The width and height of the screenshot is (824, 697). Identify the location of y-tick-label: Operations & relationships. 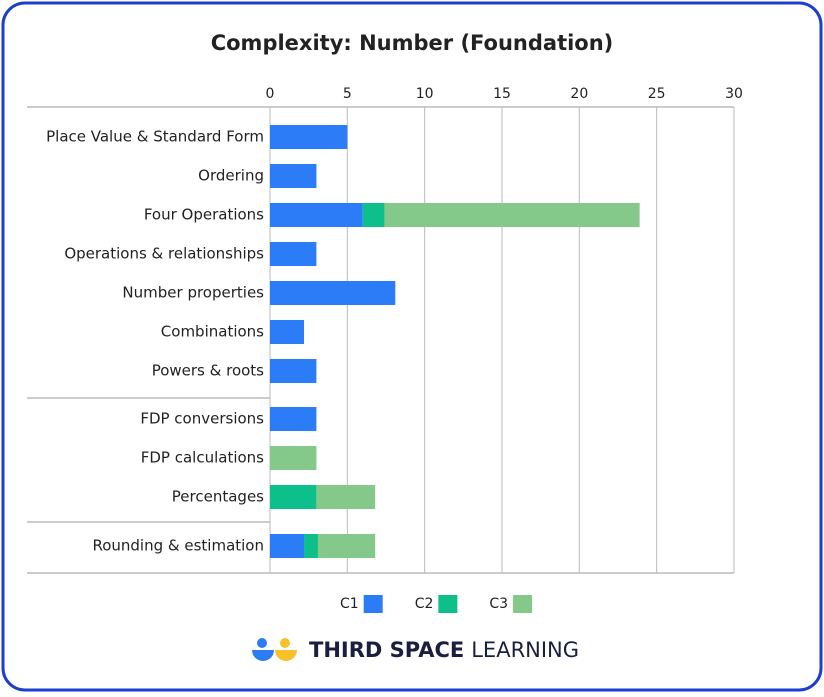
(164, 254).